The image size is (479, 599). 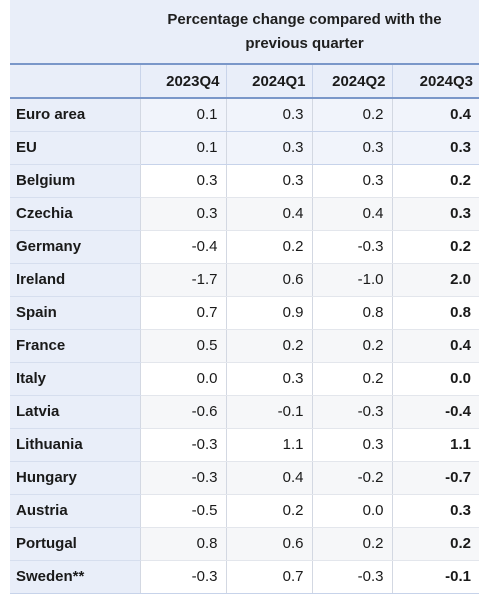 What do you see at coordinates (268, 313) in the screenshot?
I see `table-cell: 0.9` at bounding box center [268, 313].